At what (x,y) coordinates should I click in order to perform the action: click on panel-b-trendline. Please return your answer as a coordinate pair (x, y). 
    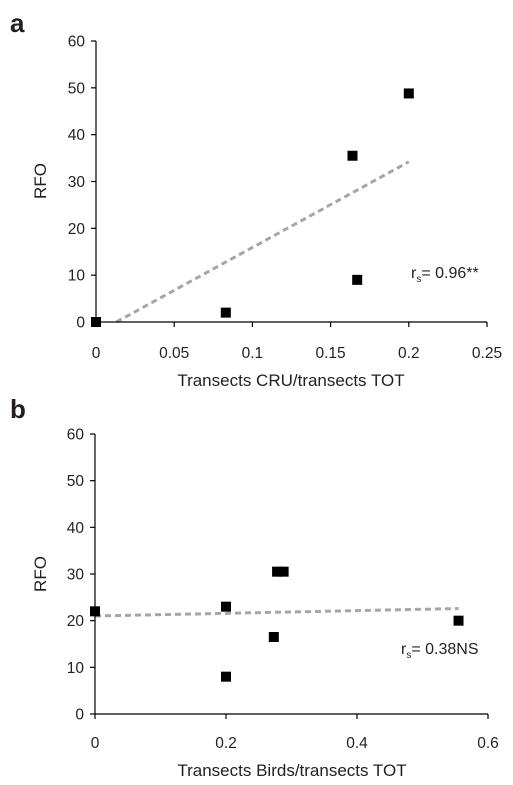
    Looking at the image, I should click on (276, 612).